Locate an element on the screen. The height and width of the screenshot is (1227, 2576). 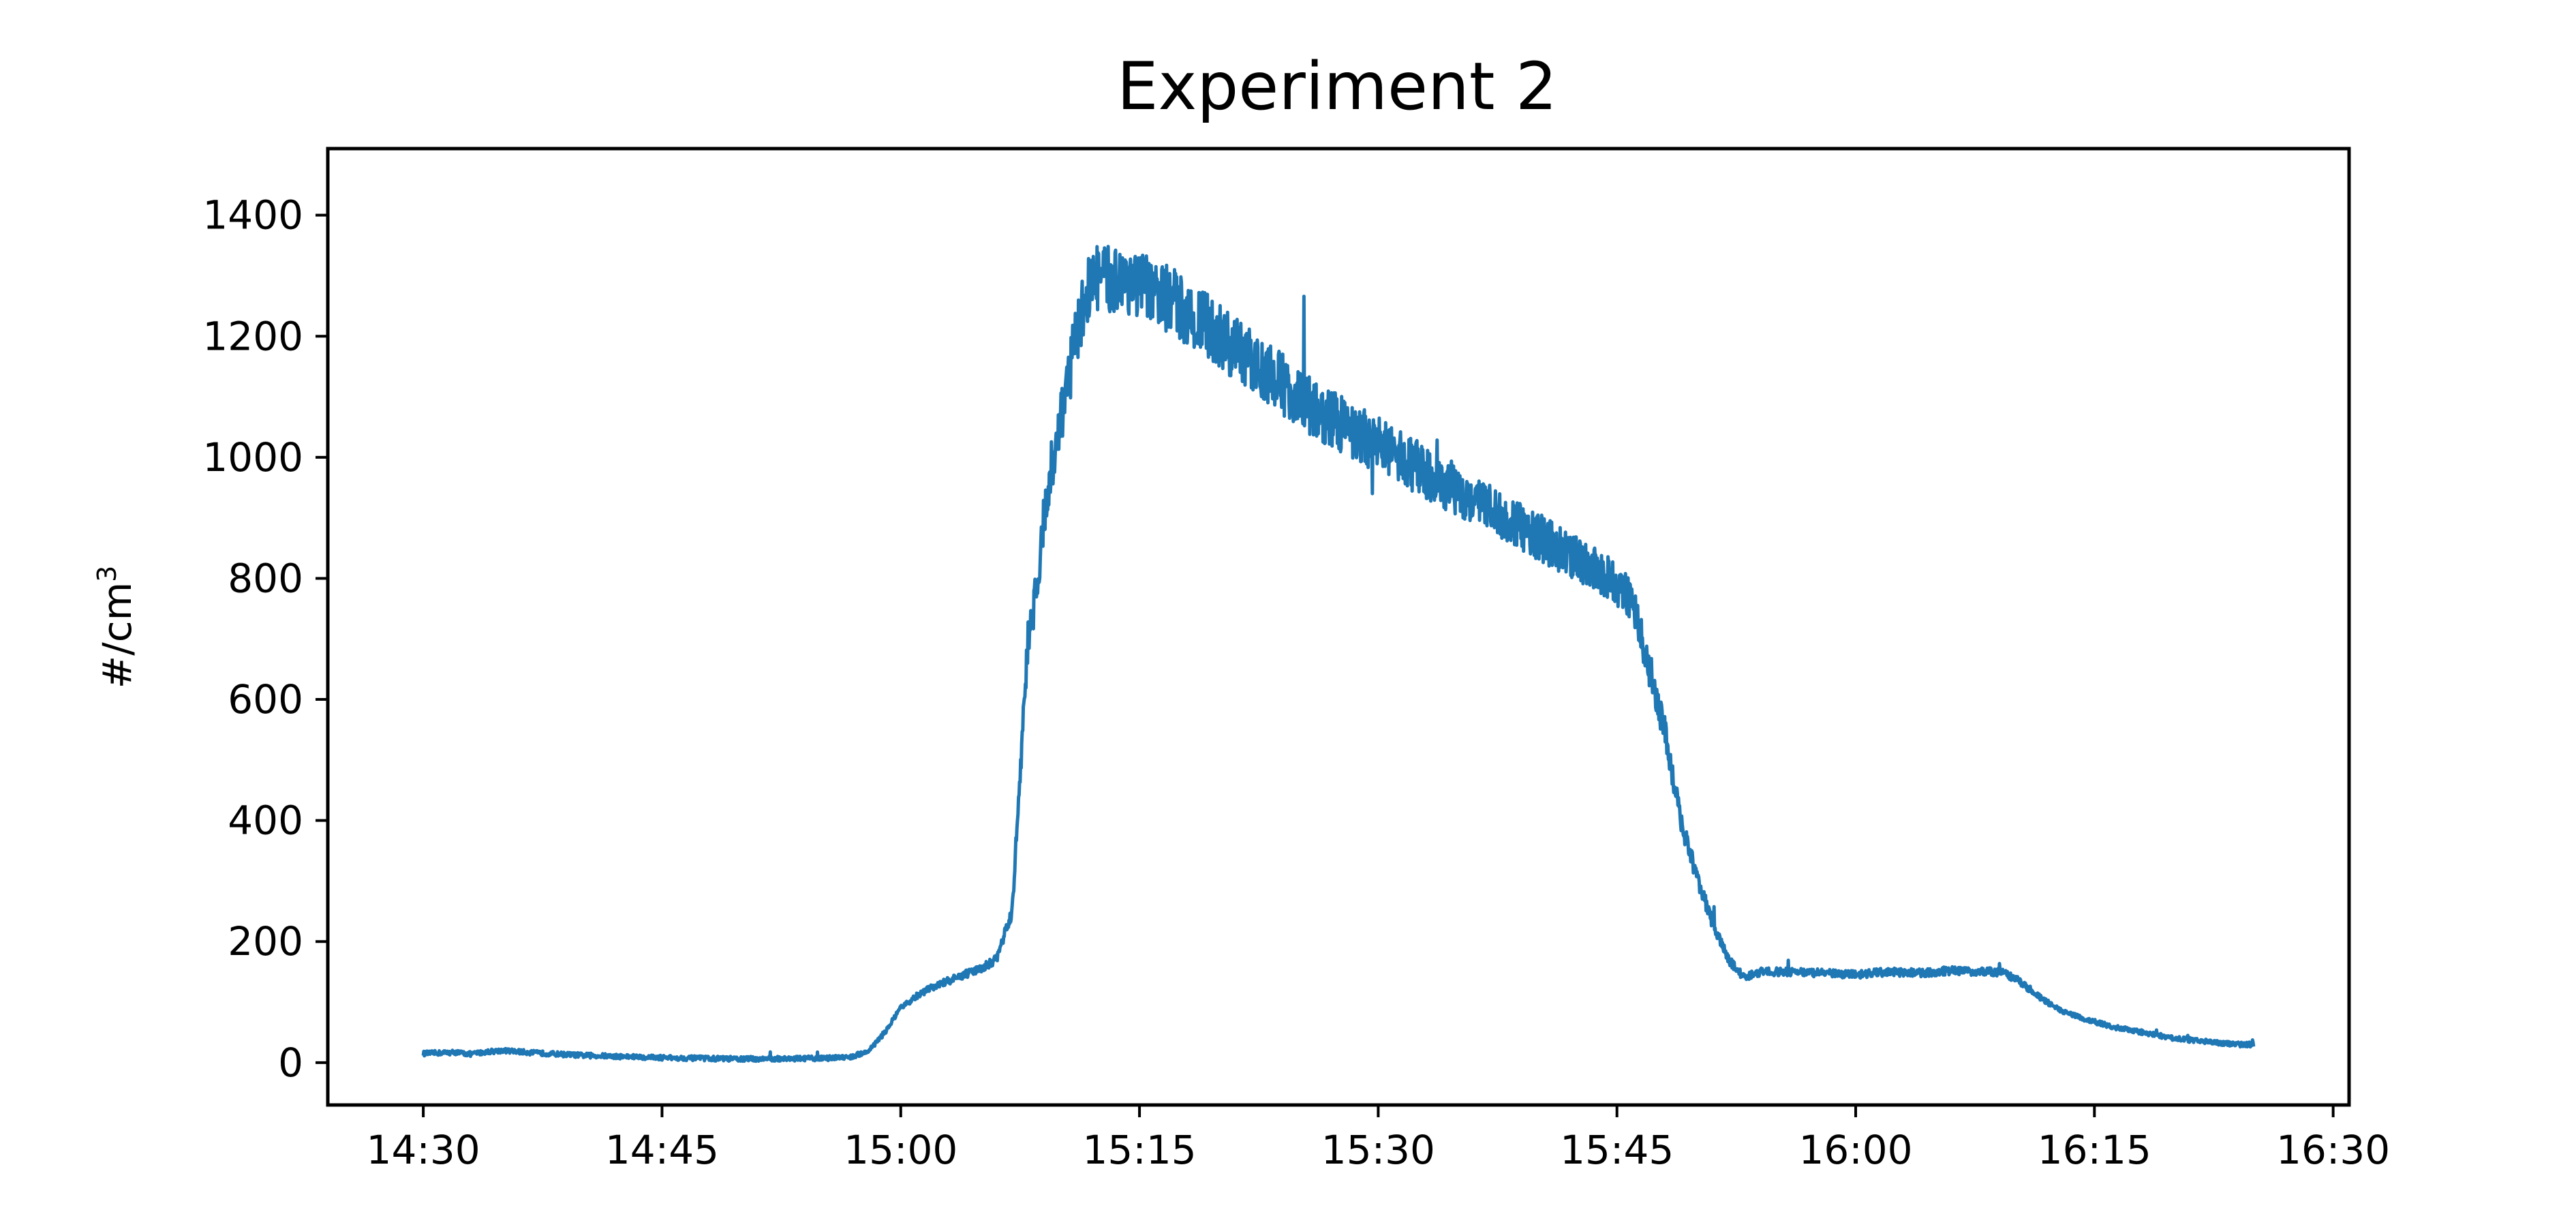
x-tick-label: 15:00 is located at coordinates (900, 1150).